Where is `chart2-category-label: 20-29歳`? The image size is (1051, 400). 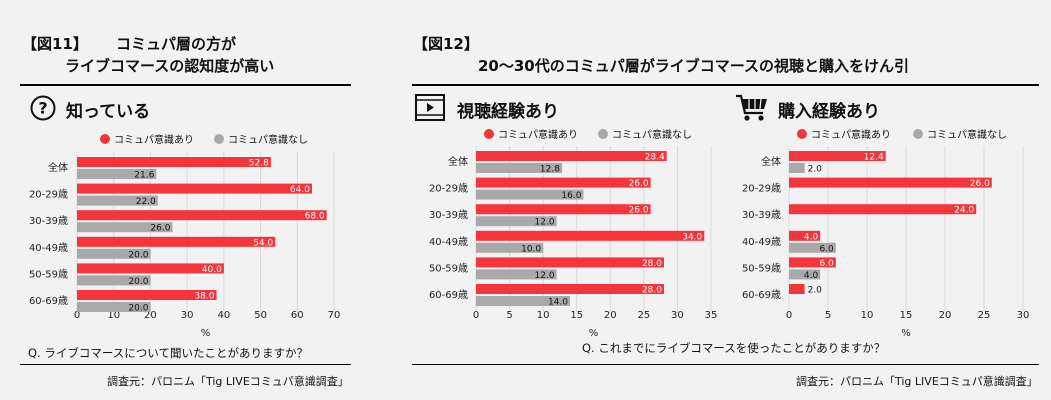 chart2-category-label: 20-29歳 is located at coordinates (448, 189).